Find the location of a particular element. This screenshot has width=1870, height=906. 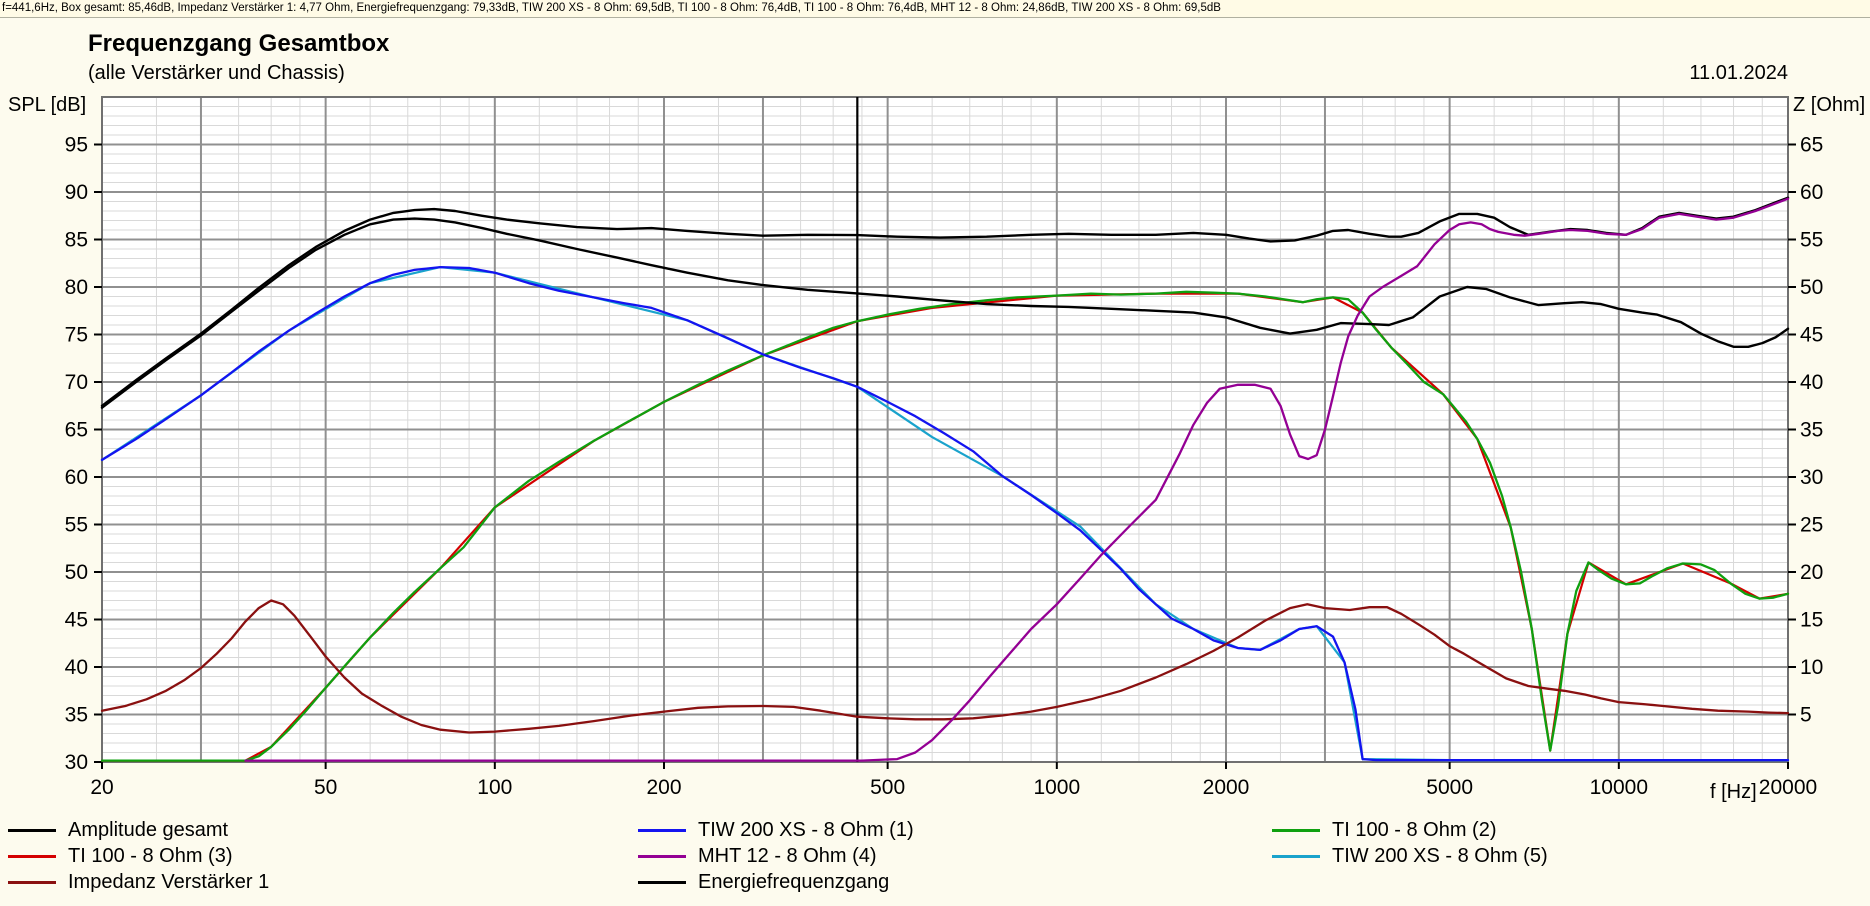

right-tick-label: 5 is located at coordinates (1806, 715).